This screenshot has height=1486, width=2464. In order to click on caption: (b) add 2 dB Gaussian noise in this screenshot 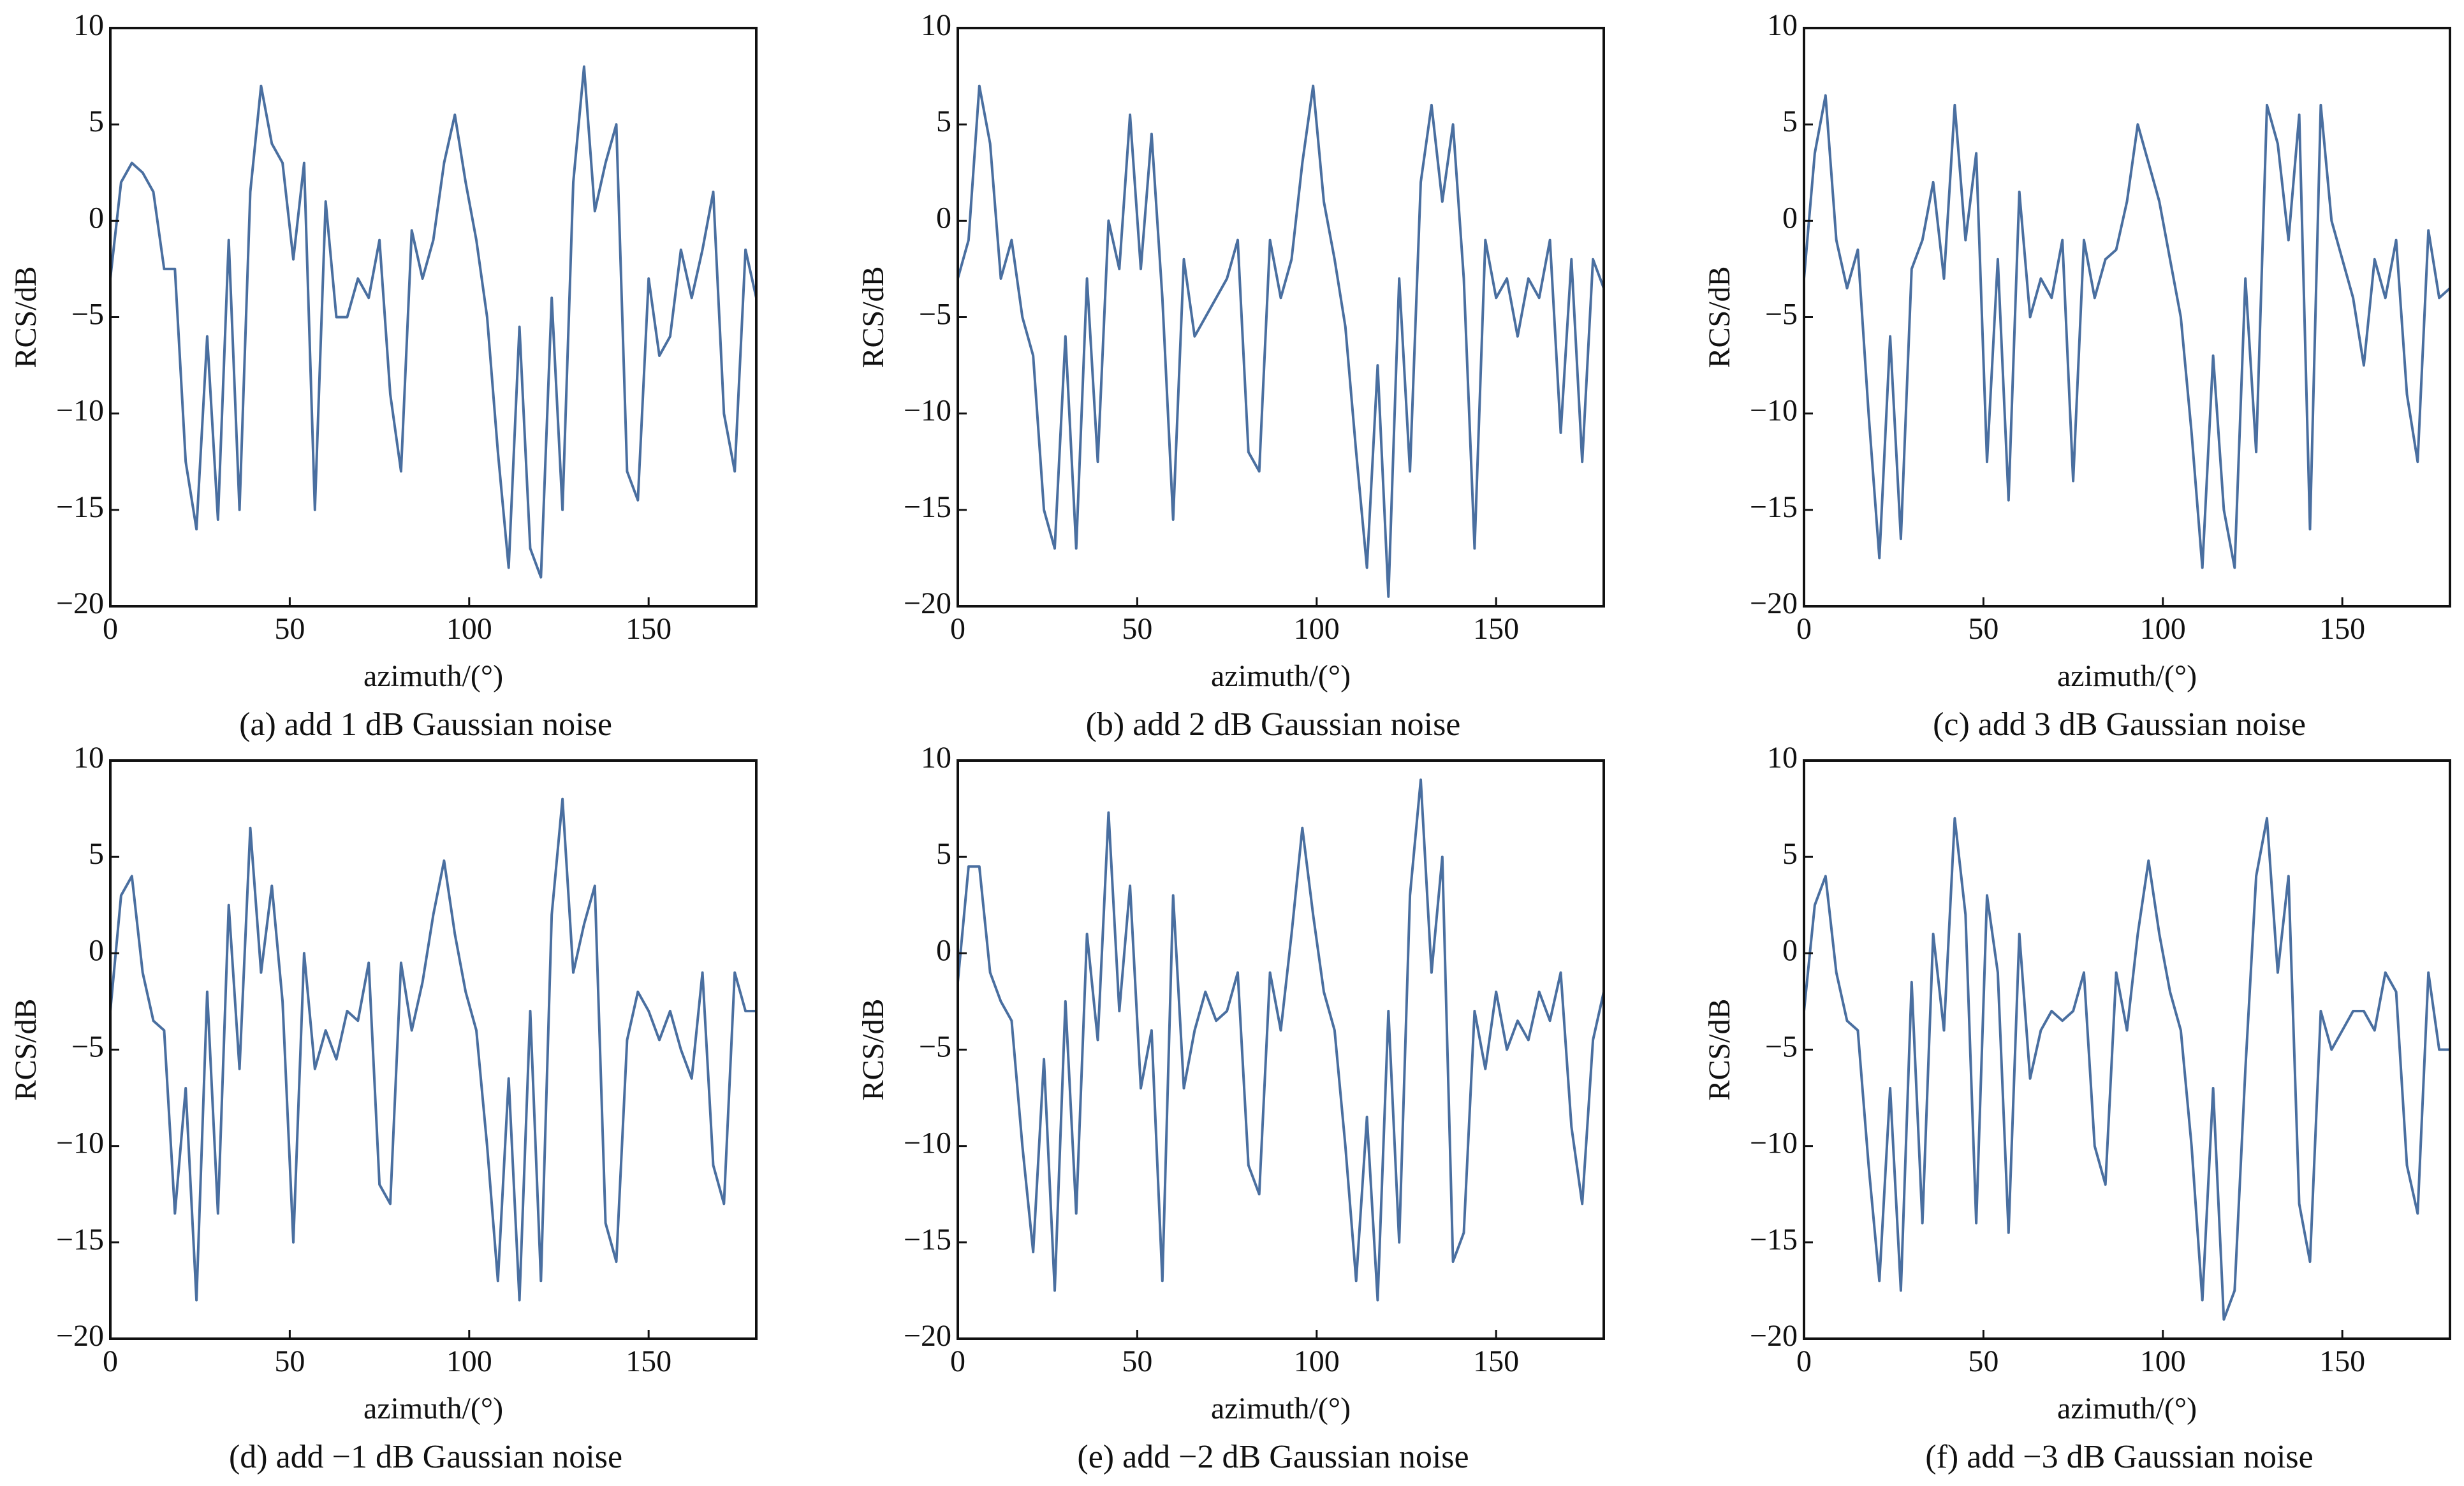, I will do `click(1273, 724)`.